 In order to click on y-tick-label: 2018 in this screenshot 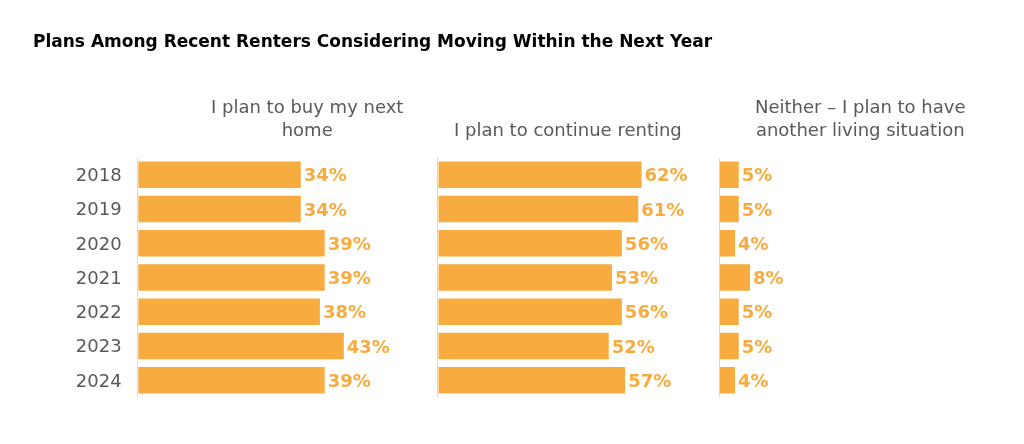, I will do `click(98, 175)`.